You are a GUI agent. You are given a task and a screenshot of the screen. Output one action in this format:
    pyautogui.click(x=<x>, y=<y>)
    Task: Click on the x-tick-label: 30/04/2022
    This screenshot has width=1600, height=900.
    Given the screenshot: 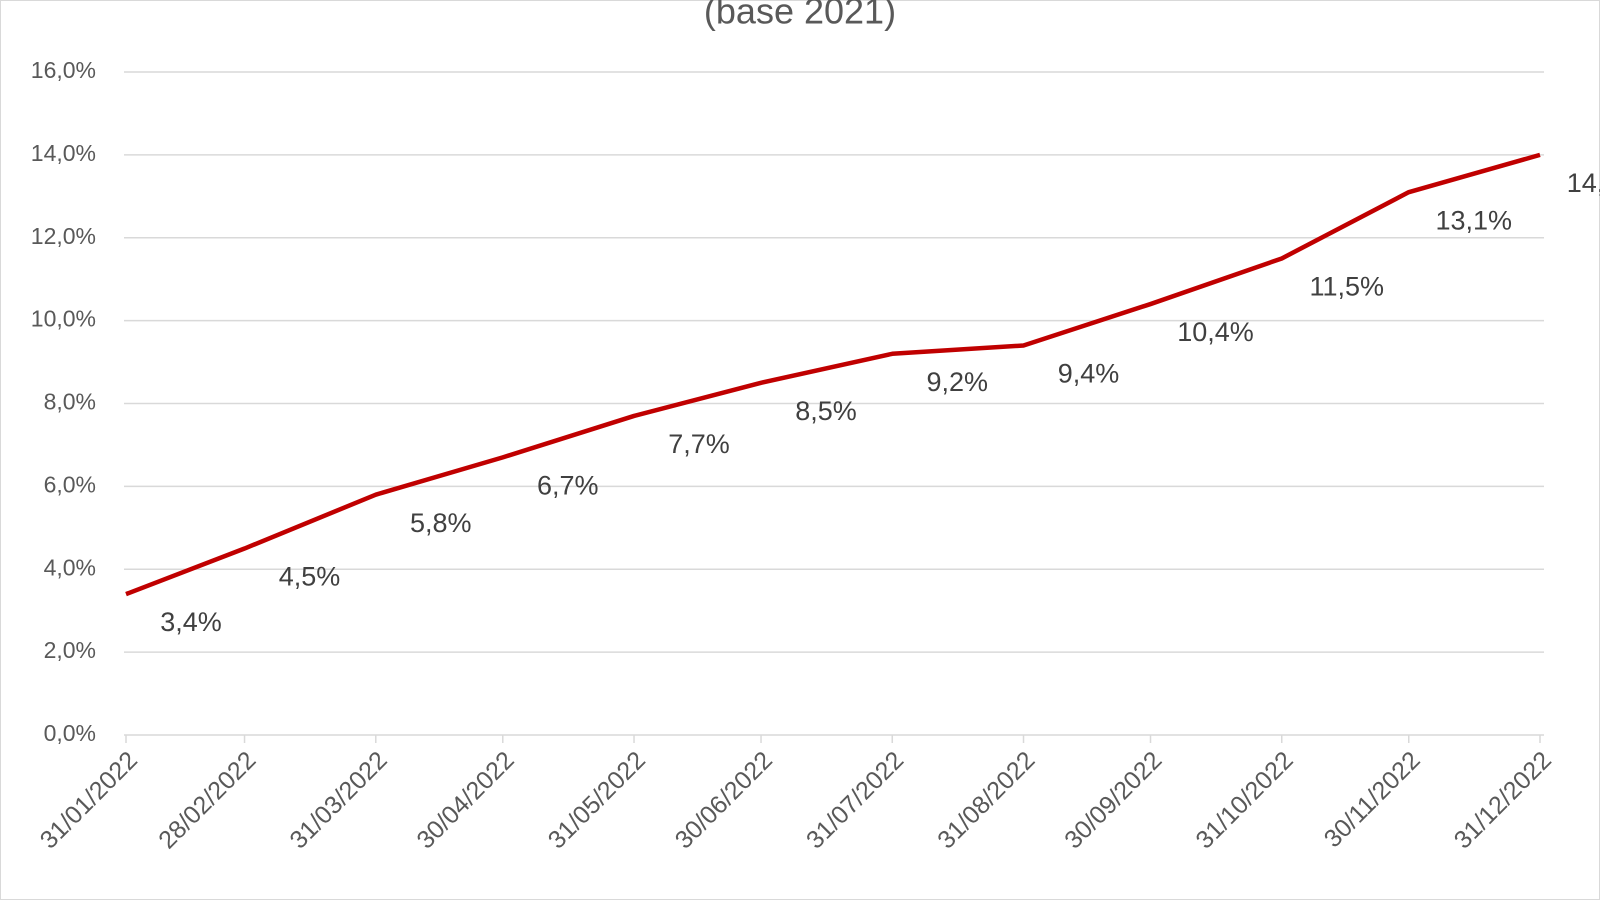 What is the action you would take?
    pyautogui.click(x=465, y=800)
    